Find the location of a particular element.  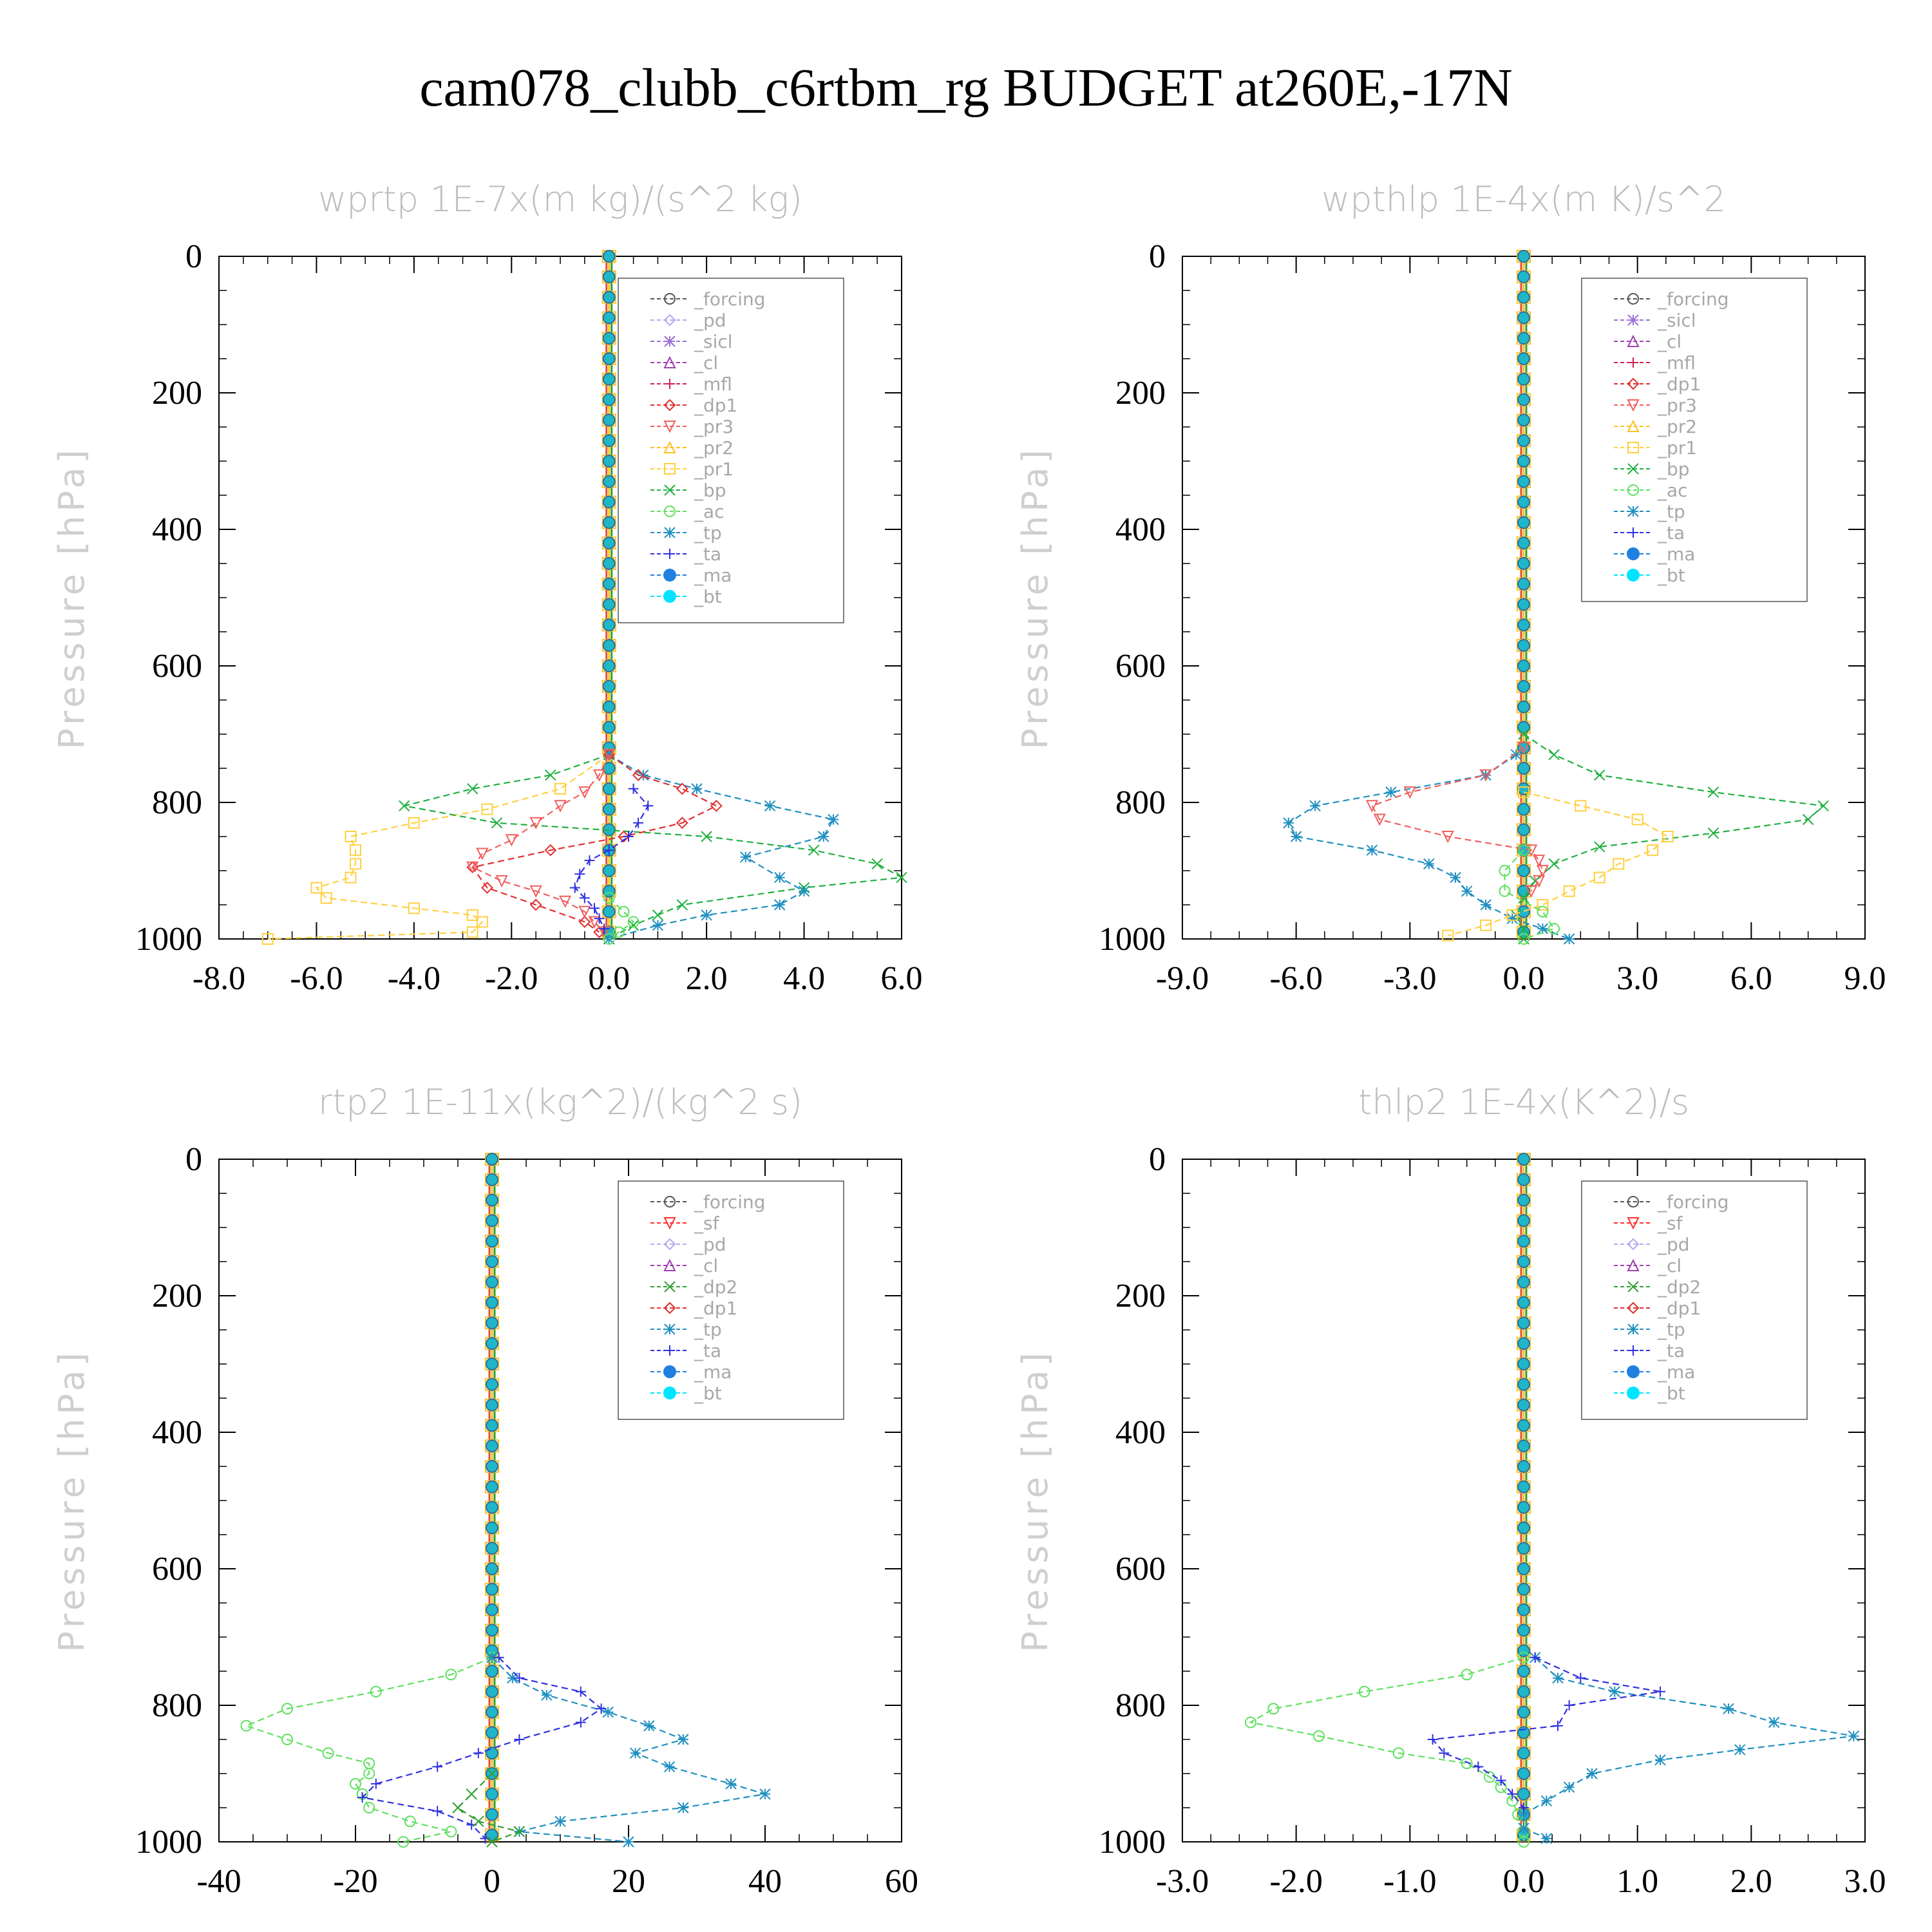

y-tick-label: 1000 is located at coordinates (1132, 1843).